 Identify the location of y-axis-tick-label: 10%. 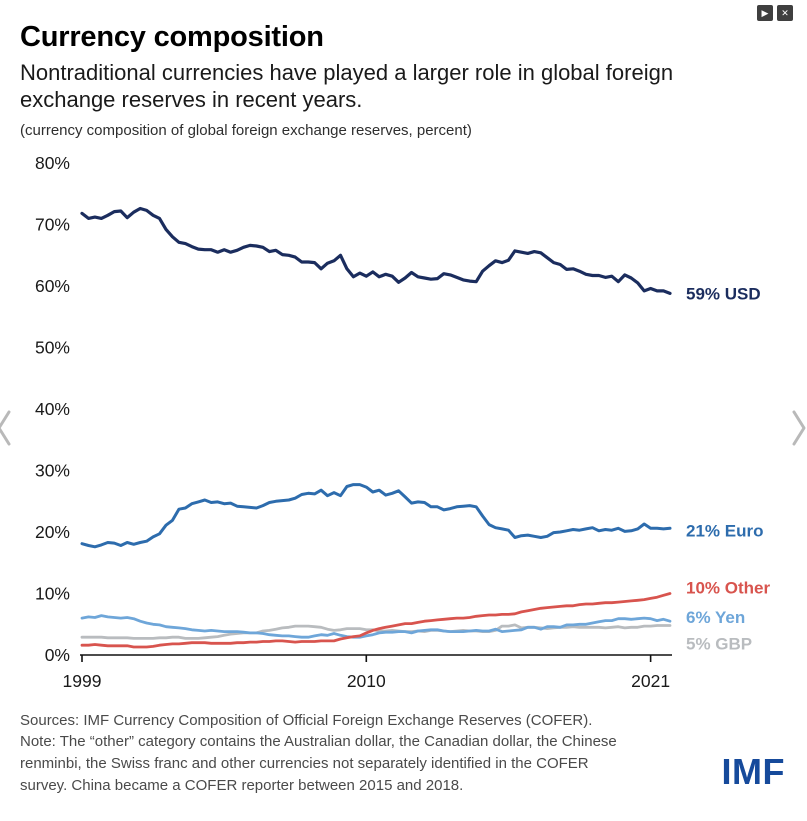
(52, 593).